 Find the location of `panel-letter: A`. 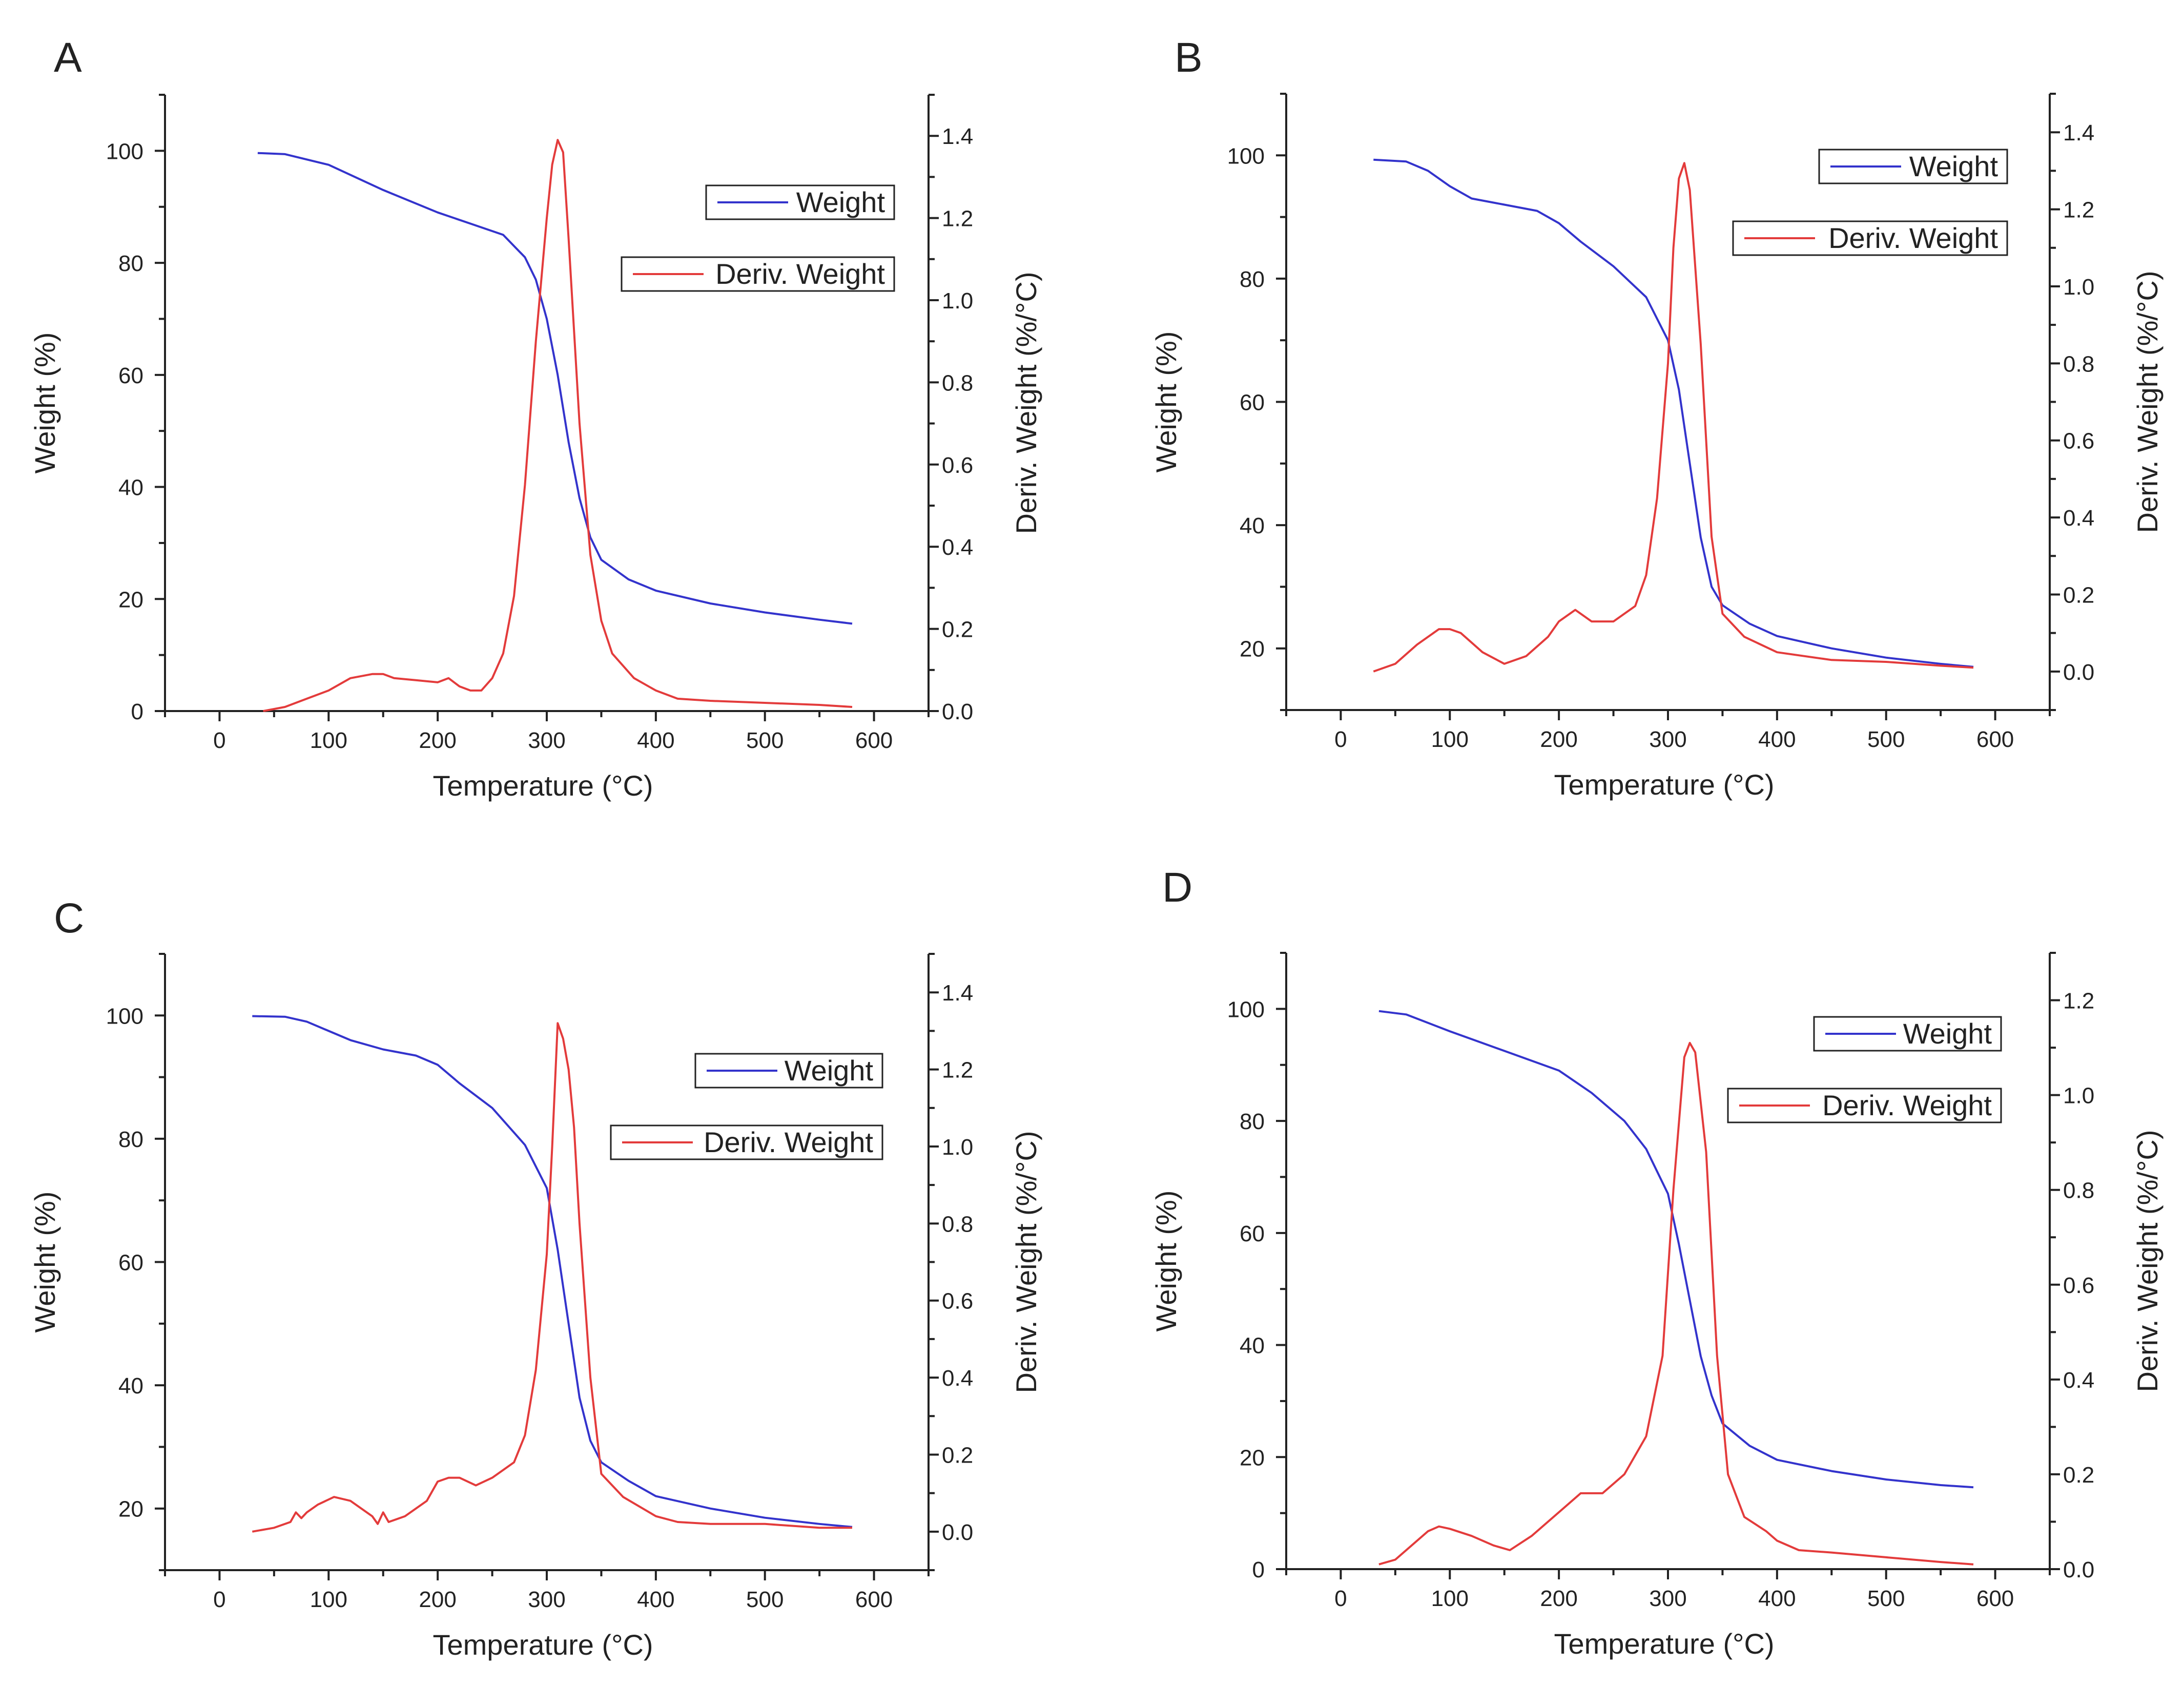

panel-letter: A is located at coordinates (68, 57).